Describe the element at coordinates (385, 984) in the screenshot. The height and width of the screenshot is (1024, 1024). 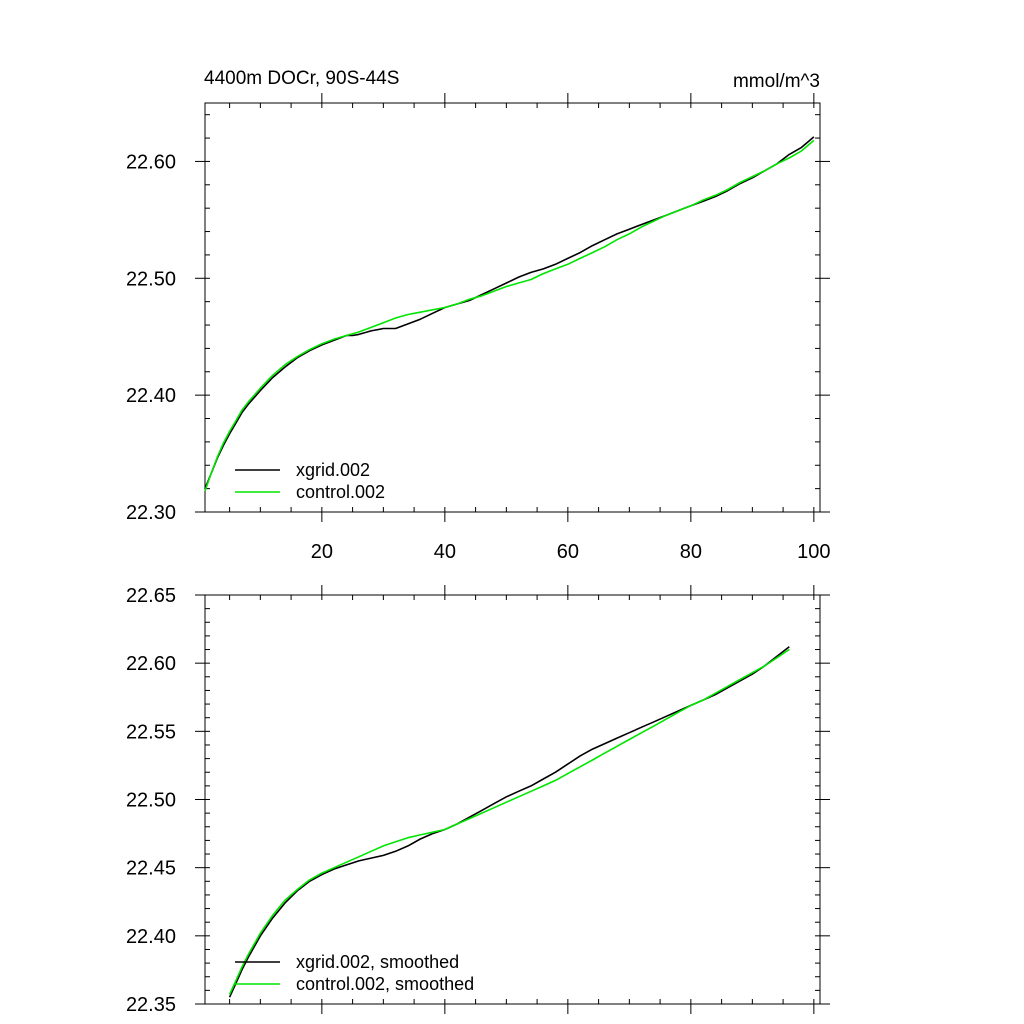
I see `legend-label: control.002, smoothed` at that location.